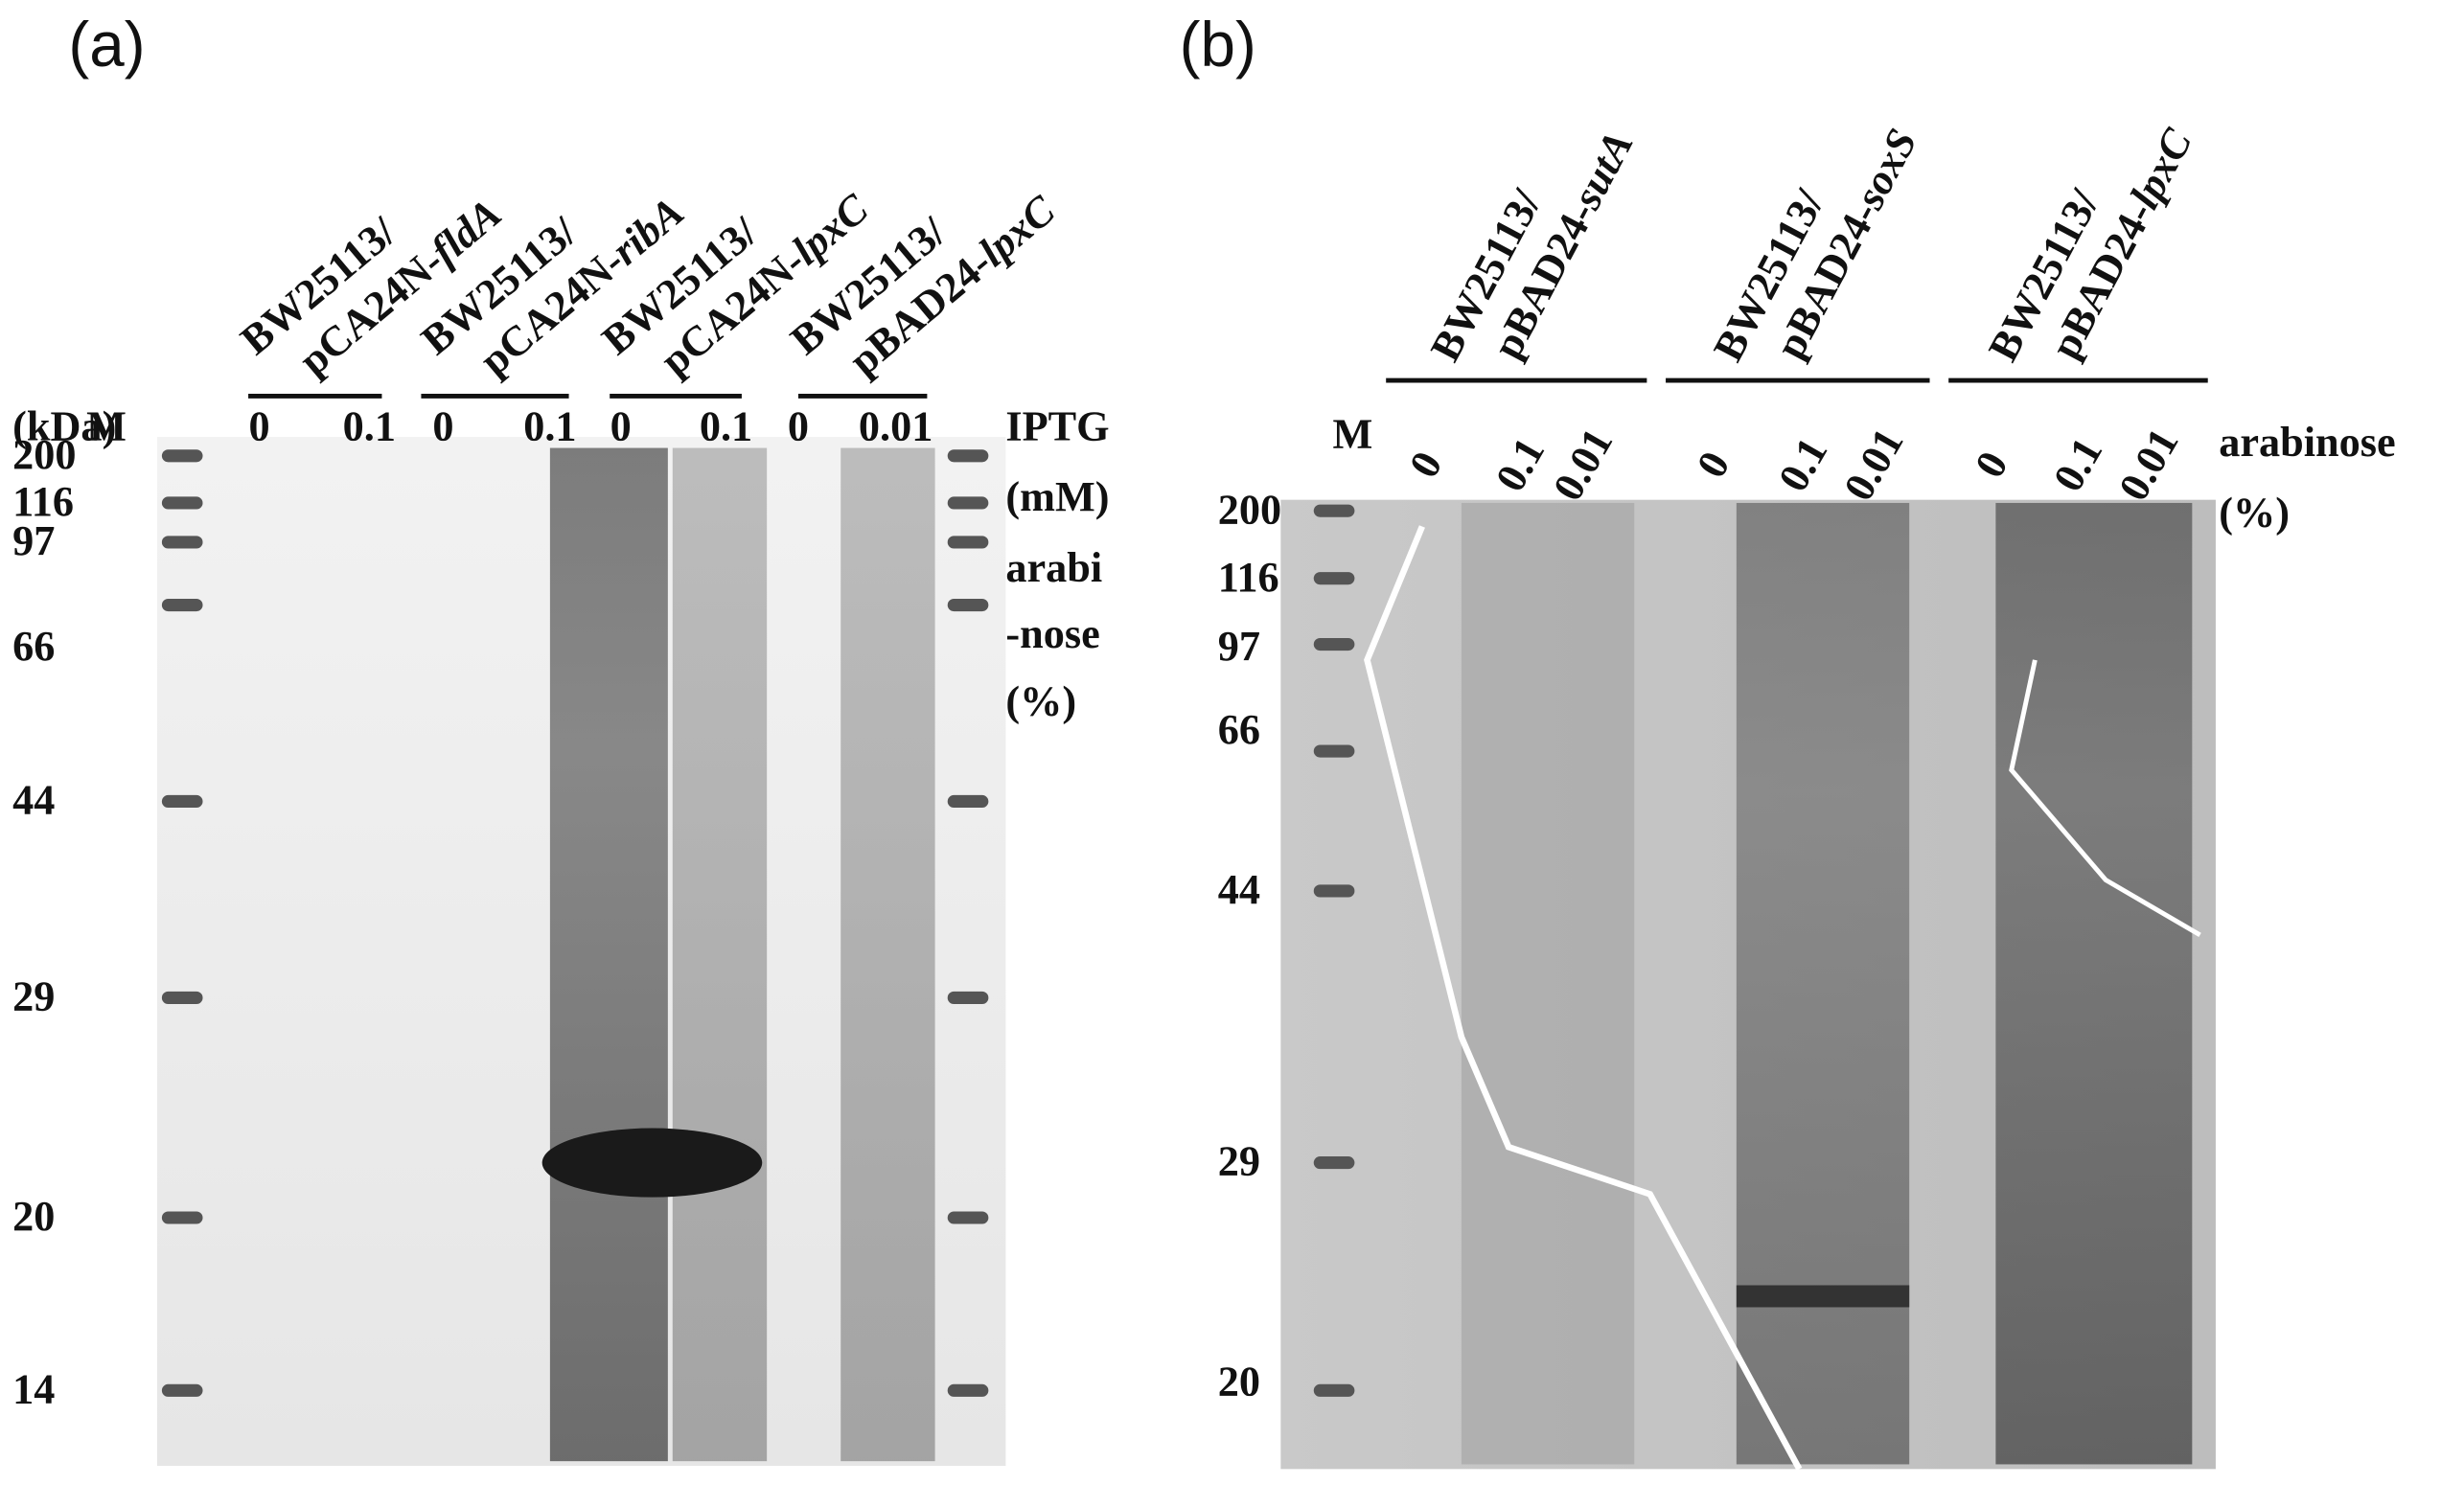 The image size is (2464, 1485). I want to click on condition-label: arabi, so click(1053, 567).